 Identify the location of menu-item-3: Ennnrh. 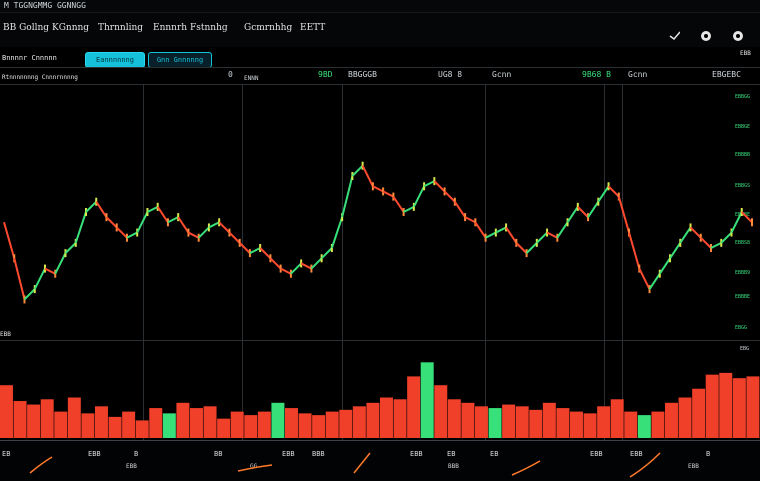
(170, 28).